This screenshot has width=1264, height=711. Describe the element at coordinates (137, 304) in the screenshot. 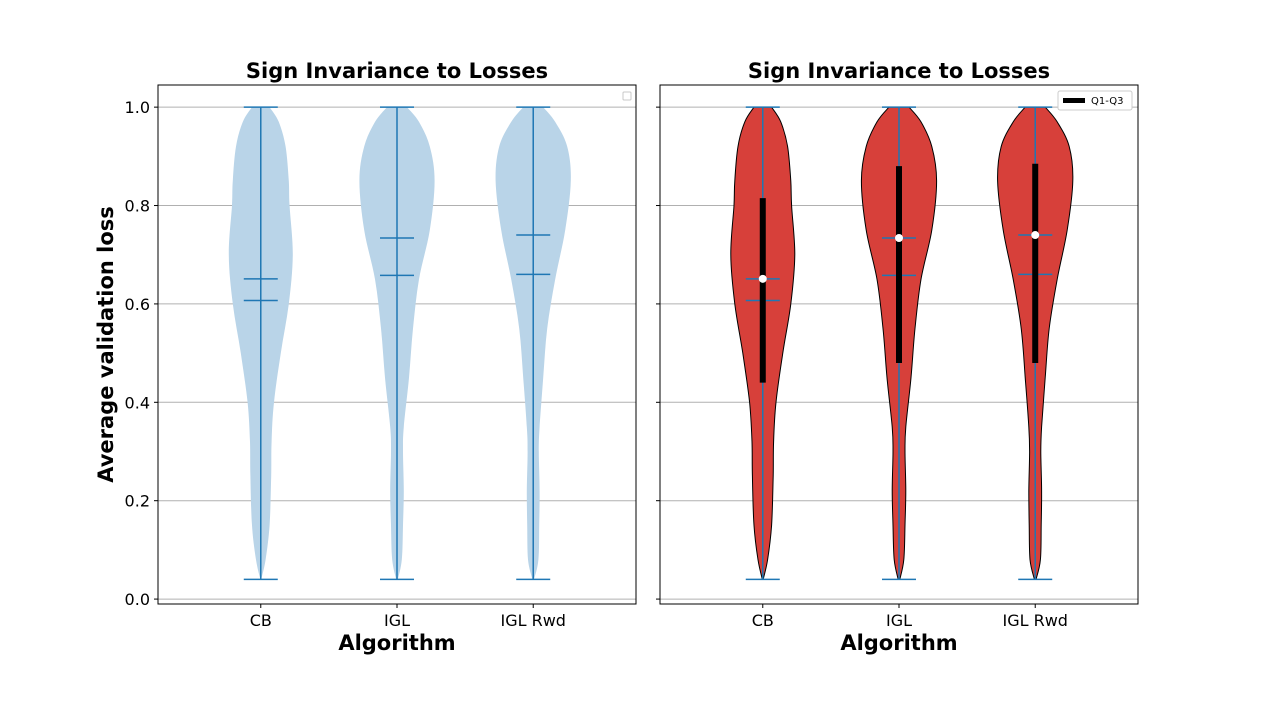

I see `y-tick-label: 0.6` at that location.